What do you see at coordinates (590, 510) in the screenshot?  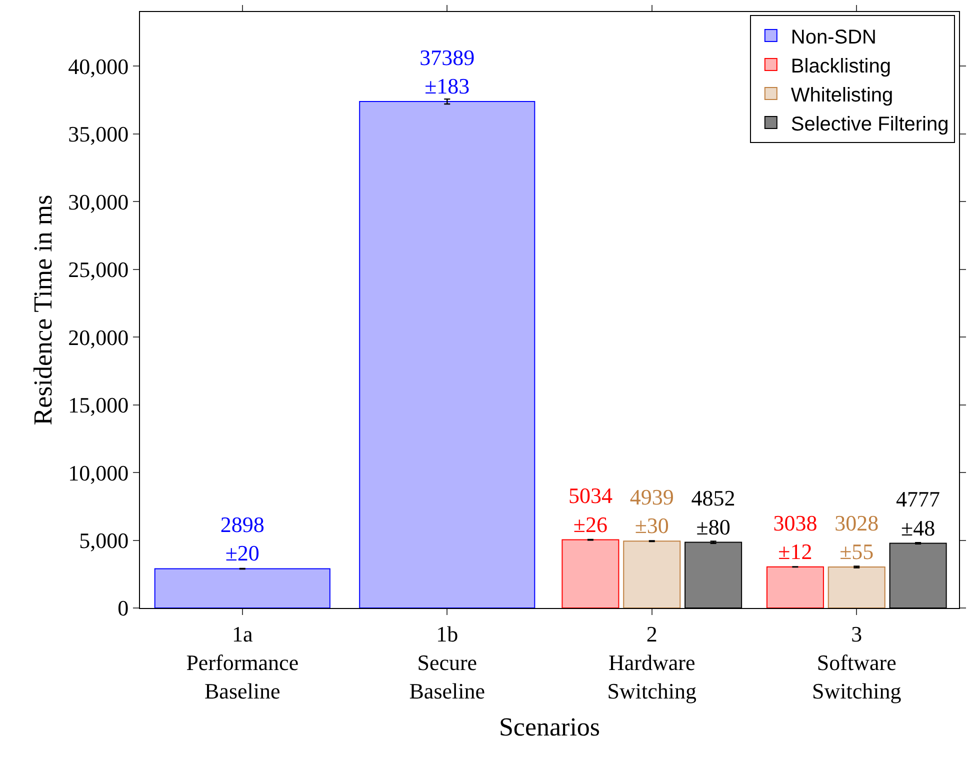 I see `data-label: 5034 ±26` at bounding box center [590, 510].